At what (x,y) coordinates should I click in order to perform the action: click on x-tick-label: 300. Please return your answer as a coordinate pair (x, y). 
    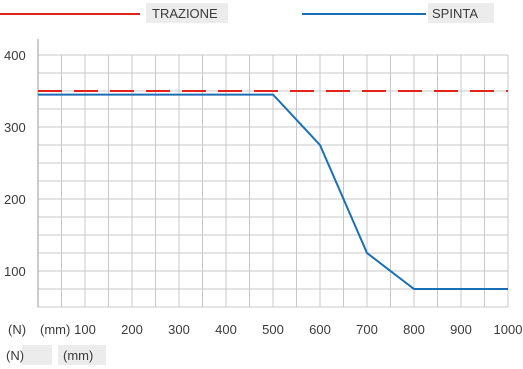
    Looking at the image, I should click on (179, 329).